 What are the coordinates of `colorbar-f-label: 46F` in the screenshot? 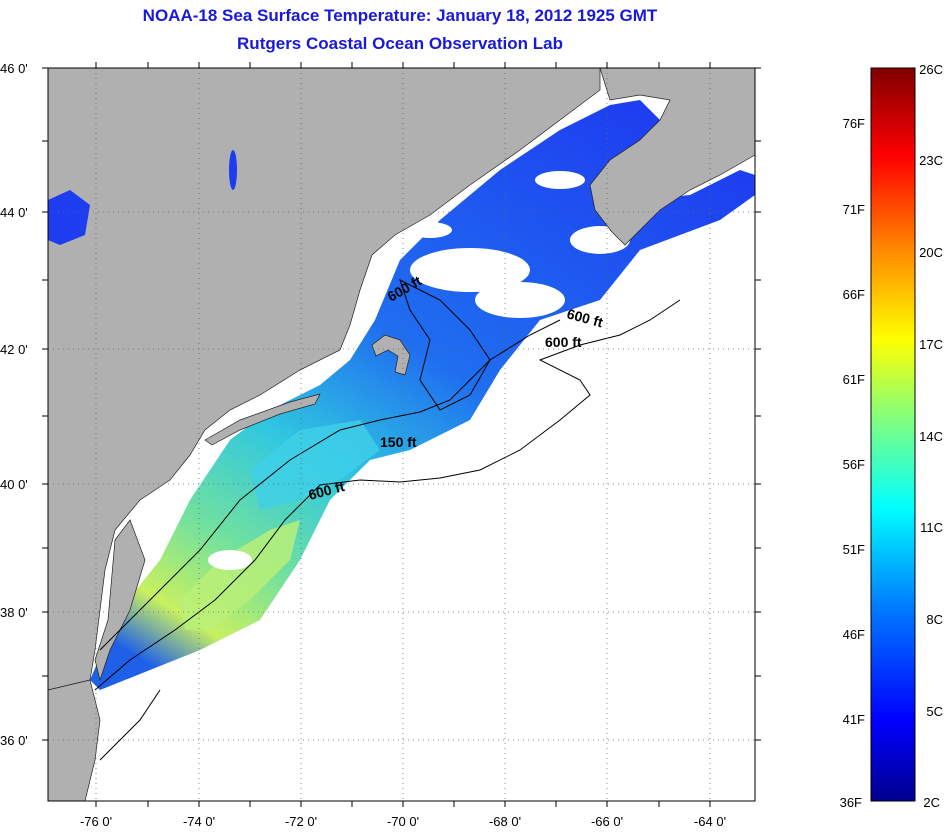 It's located at (854, 634).